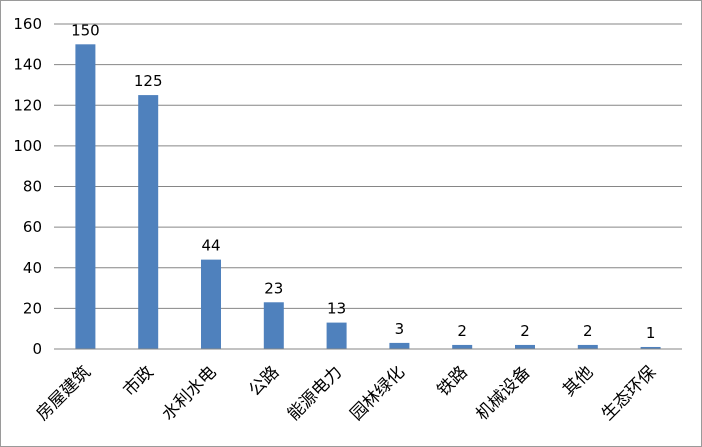 This screenshot has width=702, height=447. Describe the element at coordinates (462, 331) in the screenshot. I see `data-label-6: 2` at that location.